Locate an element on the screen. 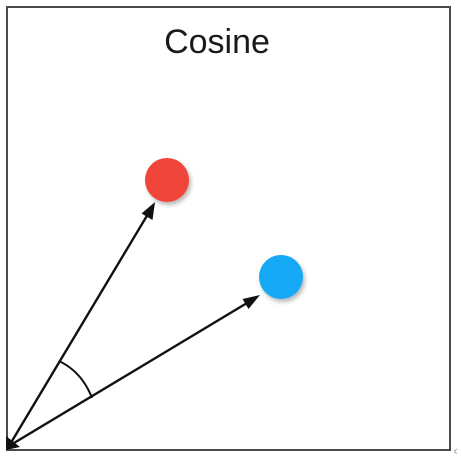 The width and height of the screenshot is (461, 460). diagram-title: Cosine is located at coordinates (217, 42).